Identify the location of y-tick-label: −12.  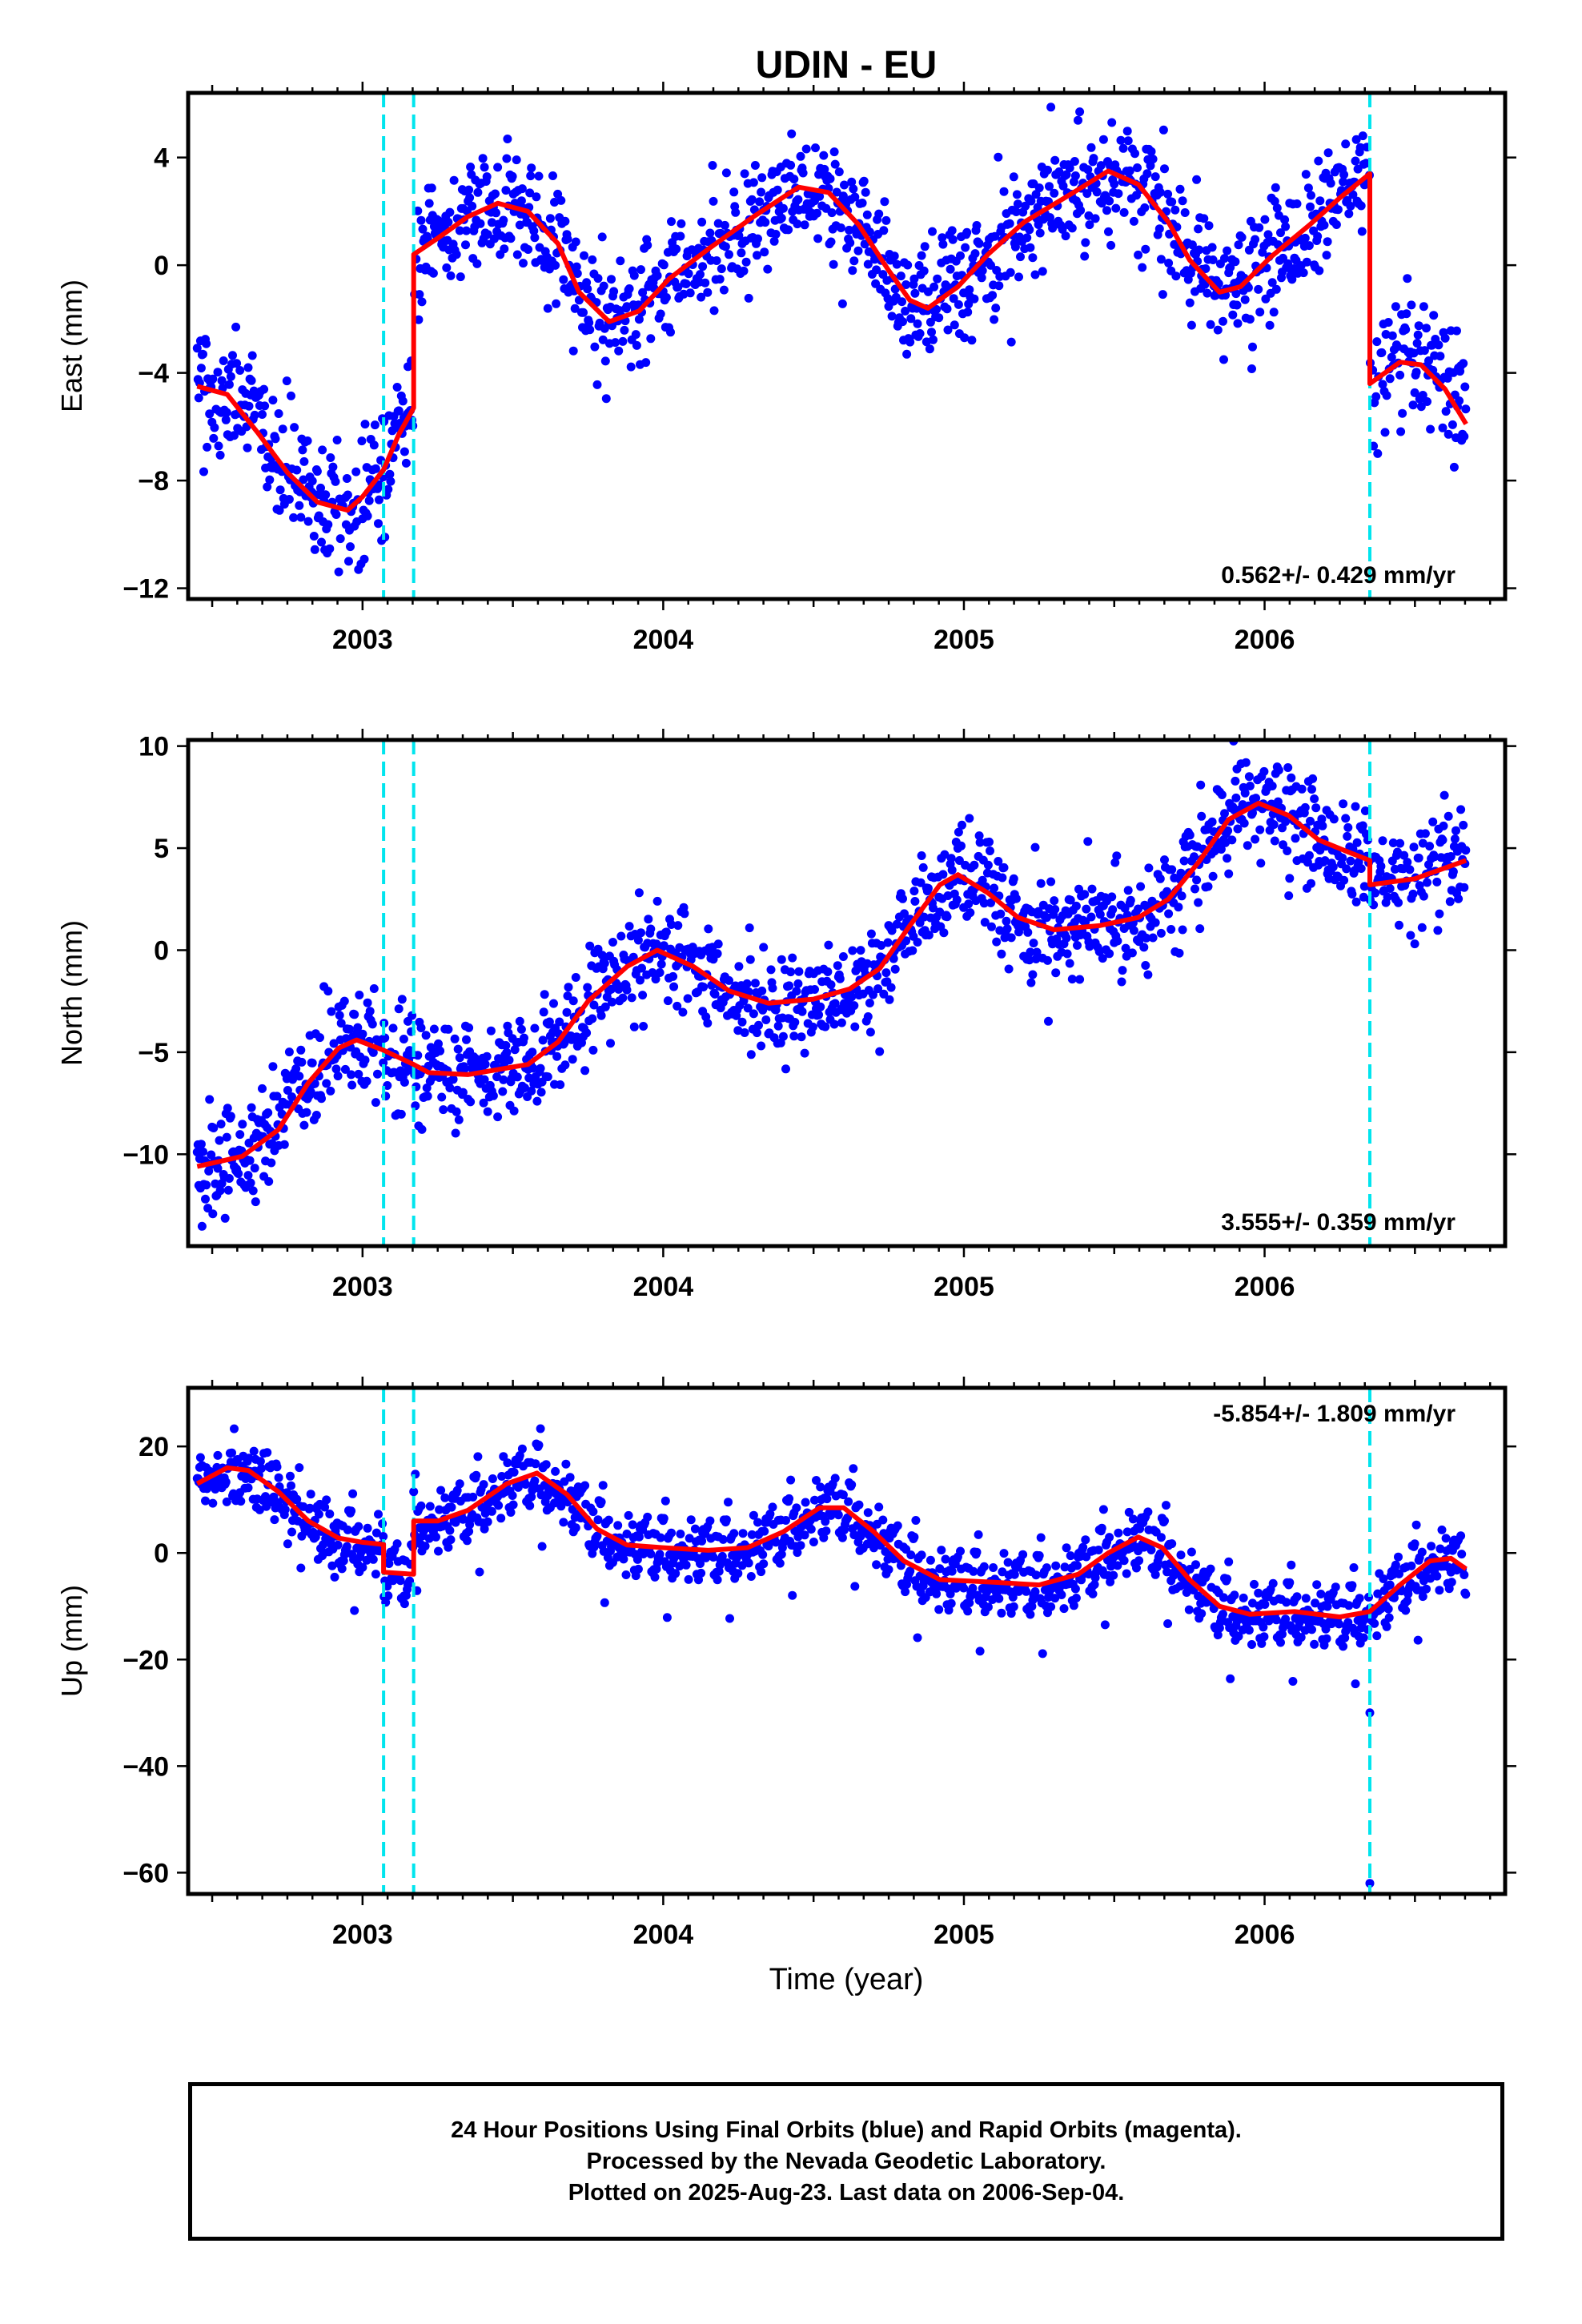
(145, 590).